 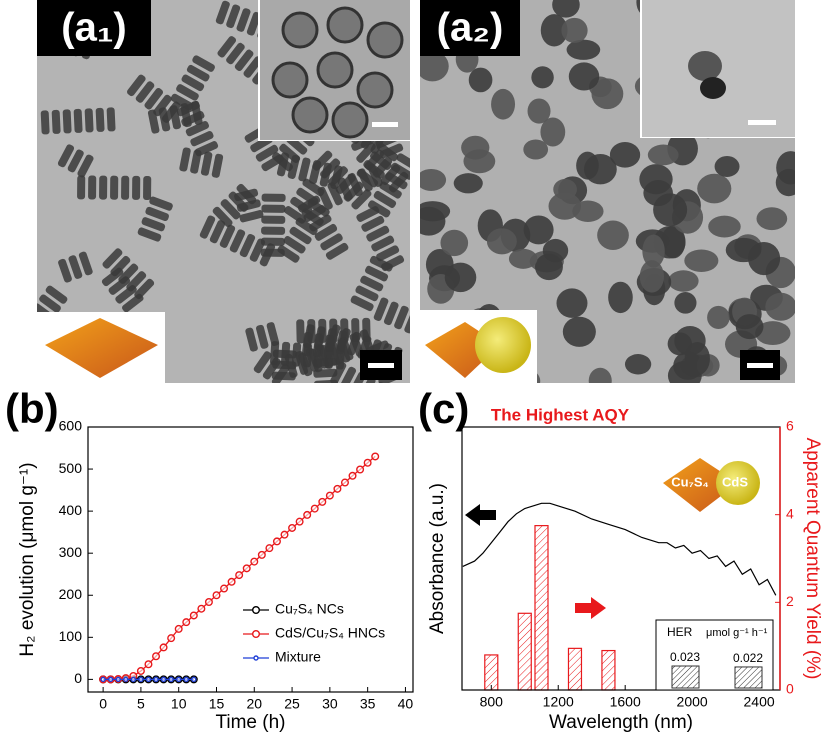 What do you see at coordinates (71, 594) in the screenshot?
I see `y-tick-label: 200` at bounding box center [71, 594].